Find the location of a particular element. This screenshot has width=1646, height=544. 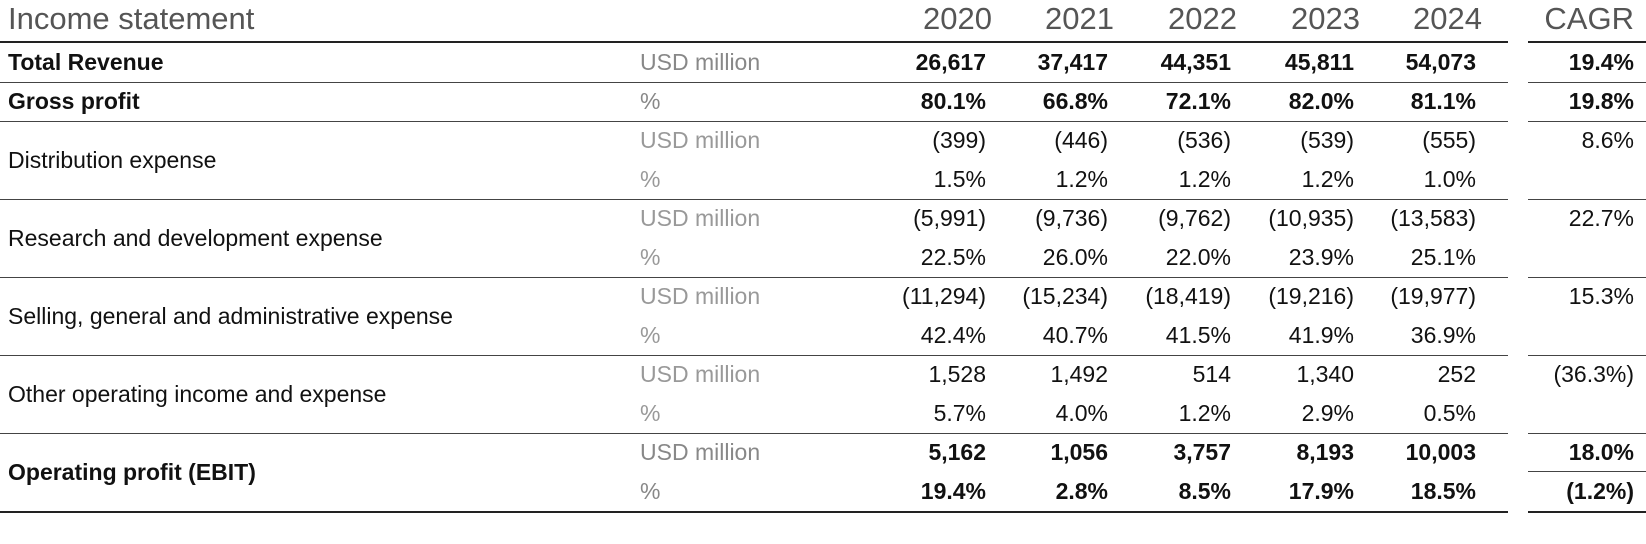

value-cell: (19,977) is located at coordinates (1433, 296).